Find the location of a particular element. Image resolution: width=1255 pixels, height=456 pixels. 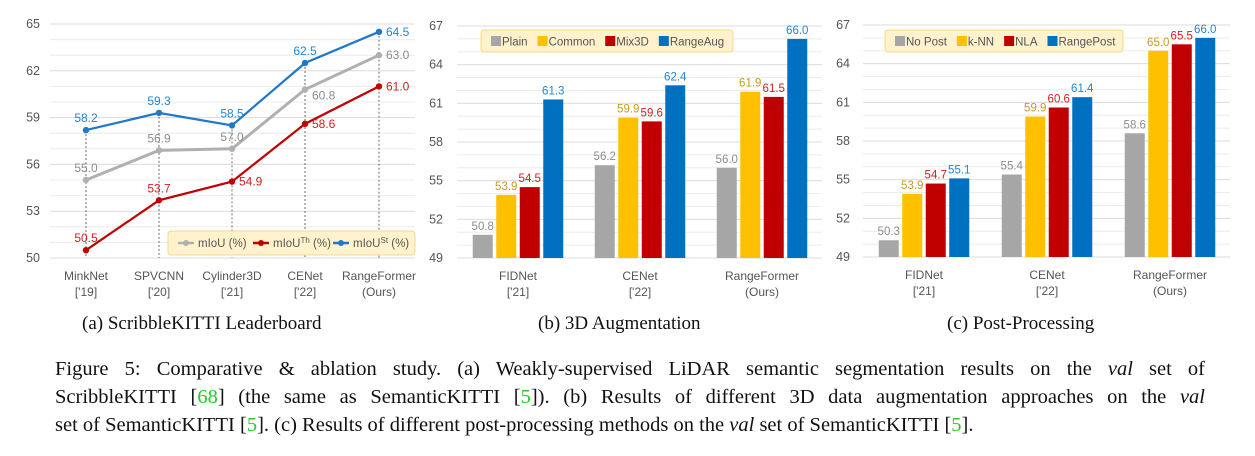

y-tick-label: 53 is located at coordinates (33, 211).